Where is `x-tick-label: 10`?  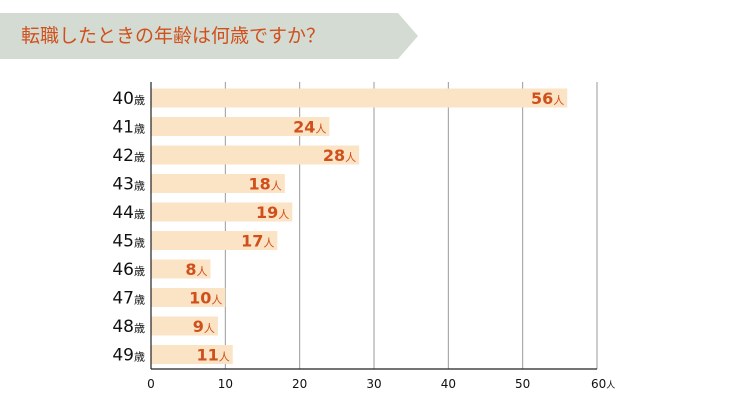
x-tick-label: 10 is located at coordinates (225, 384).